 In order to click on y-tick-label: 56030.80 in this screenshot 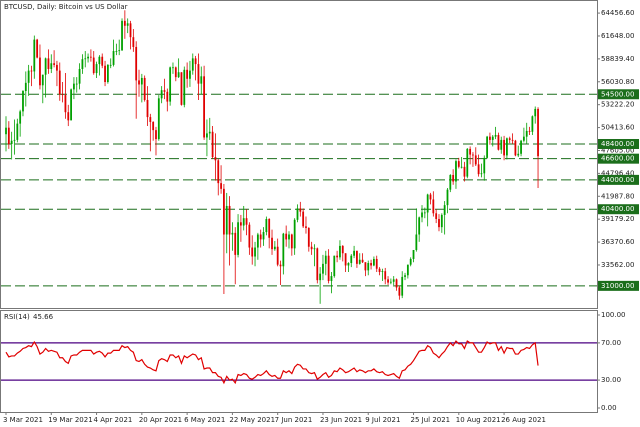, I will do `click(617, 82)`.